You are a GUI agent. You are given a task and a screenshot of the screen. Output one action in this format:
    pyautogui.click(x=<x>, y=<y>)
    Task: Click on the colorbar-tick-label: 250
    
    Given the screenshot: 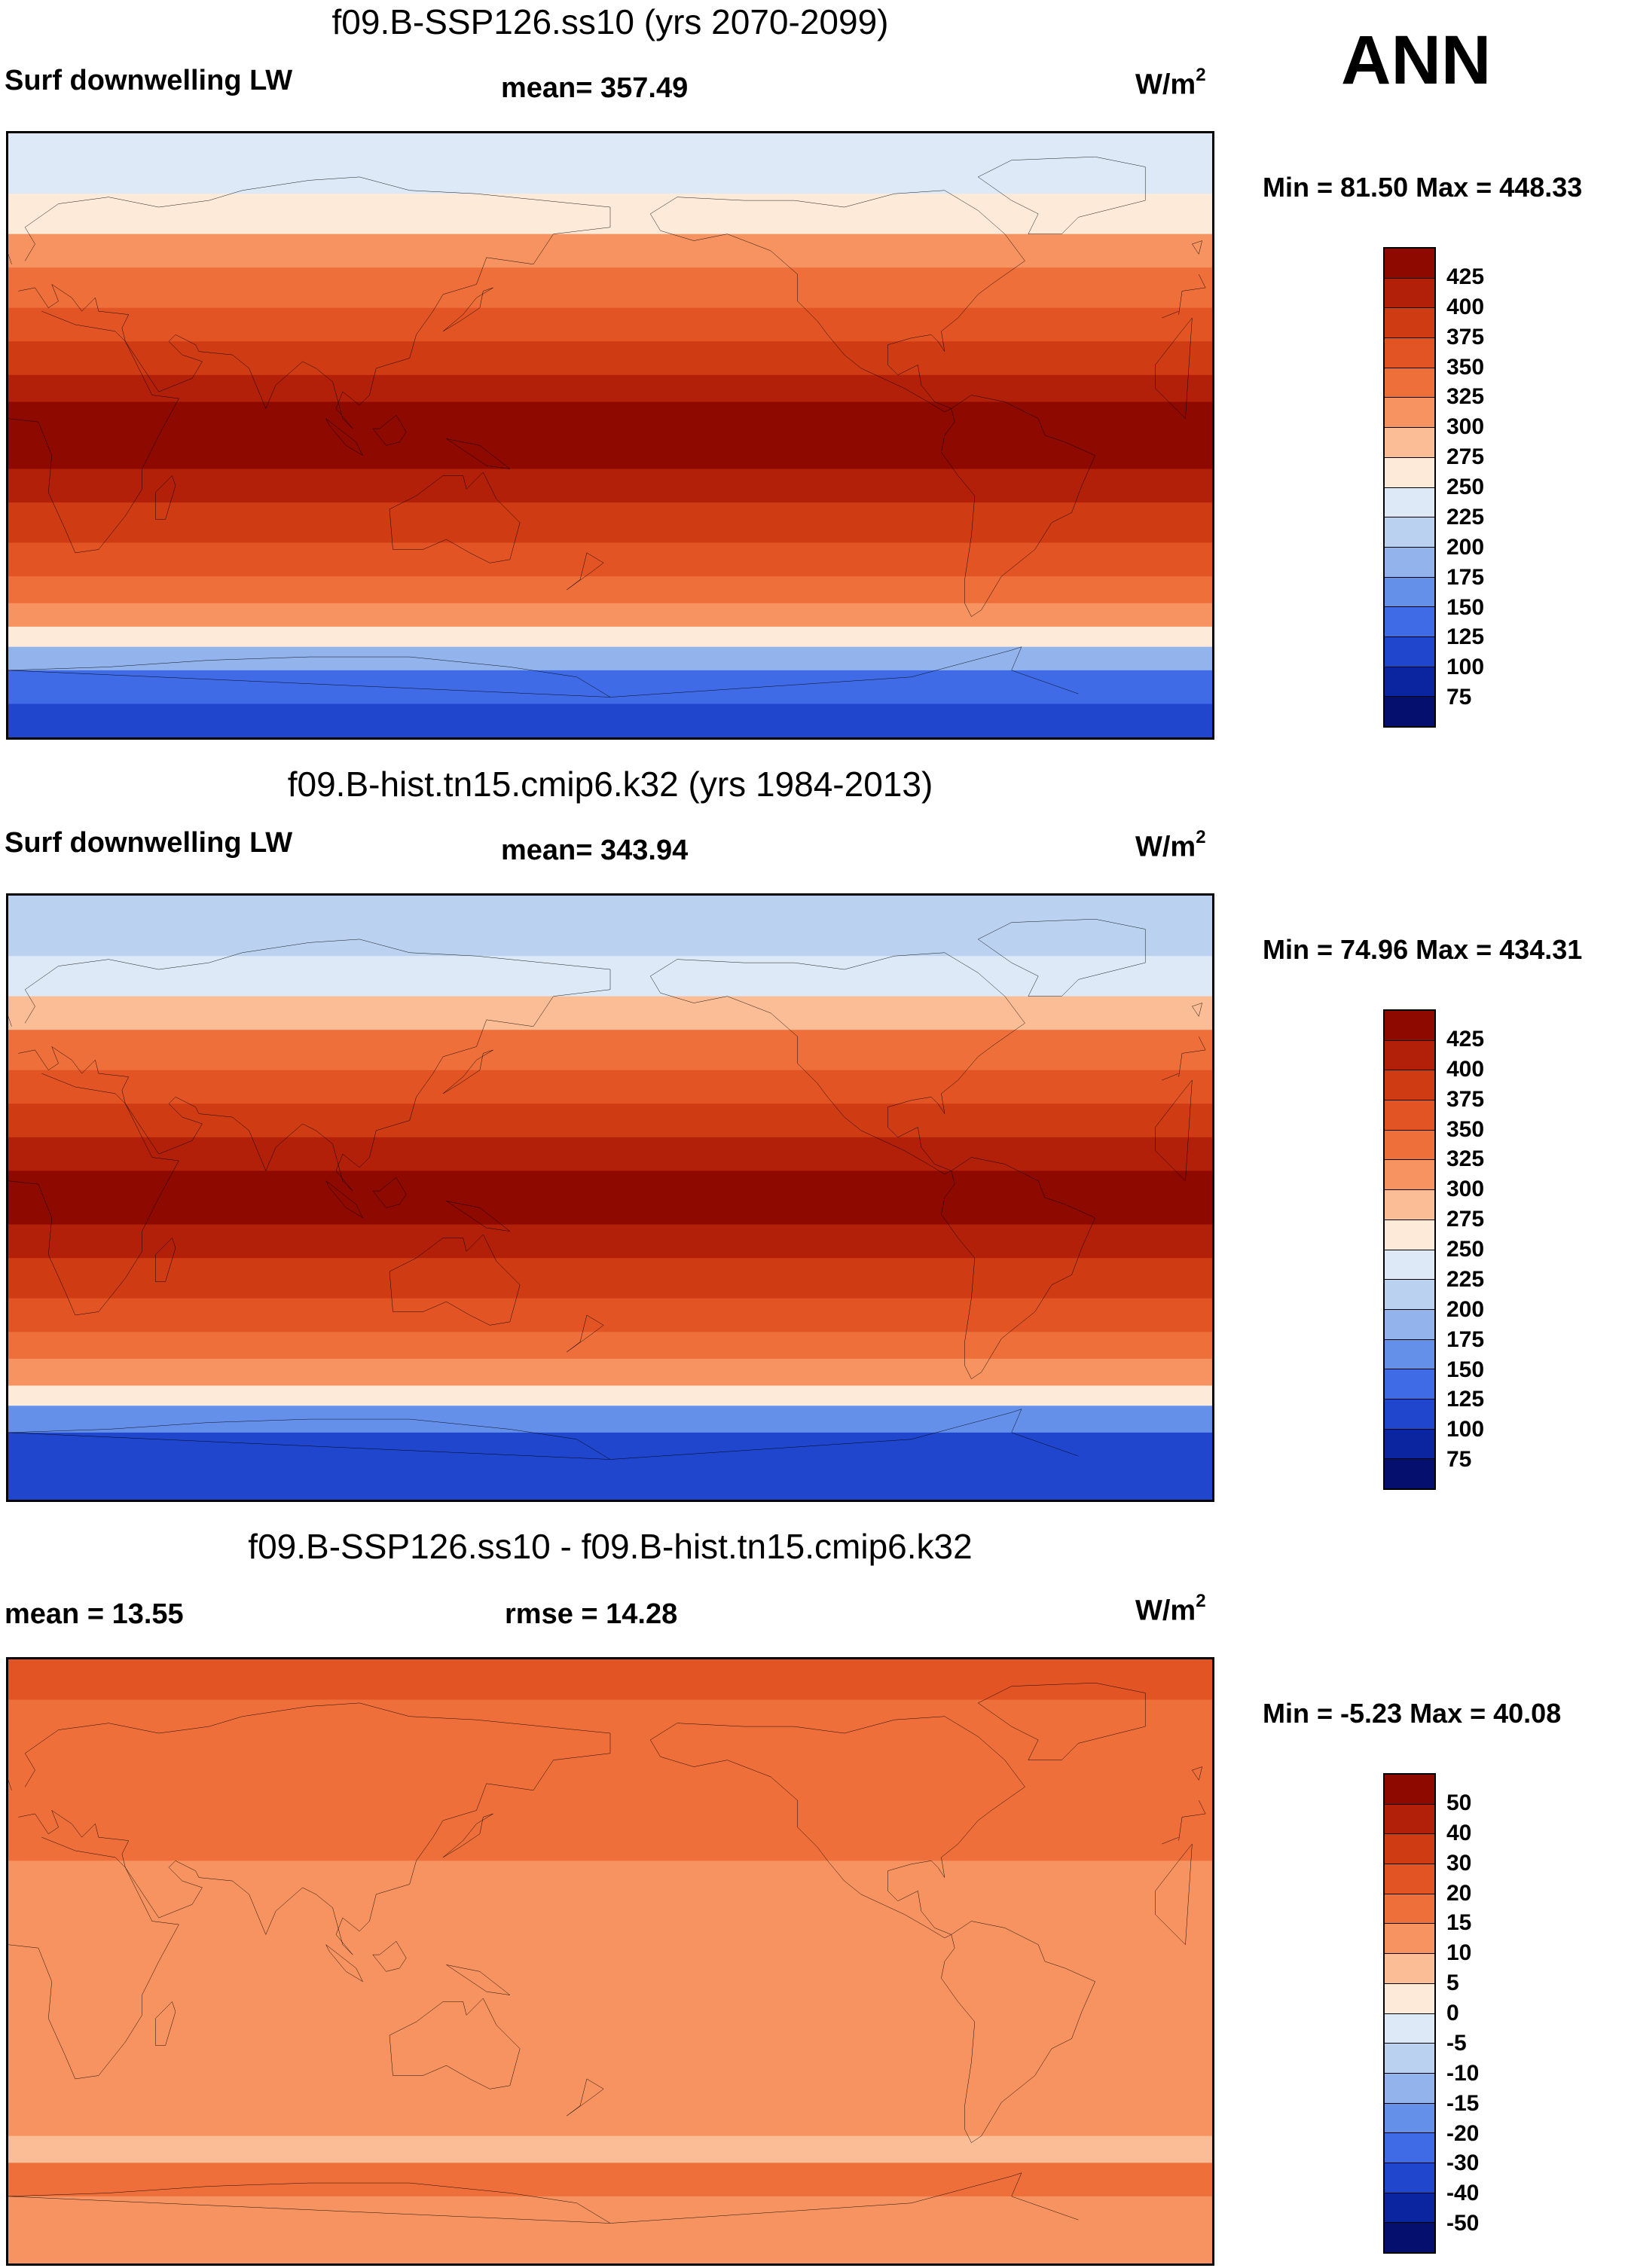 What is the action you would take?
    pyautogui.click(x=1465, y=1250)
    